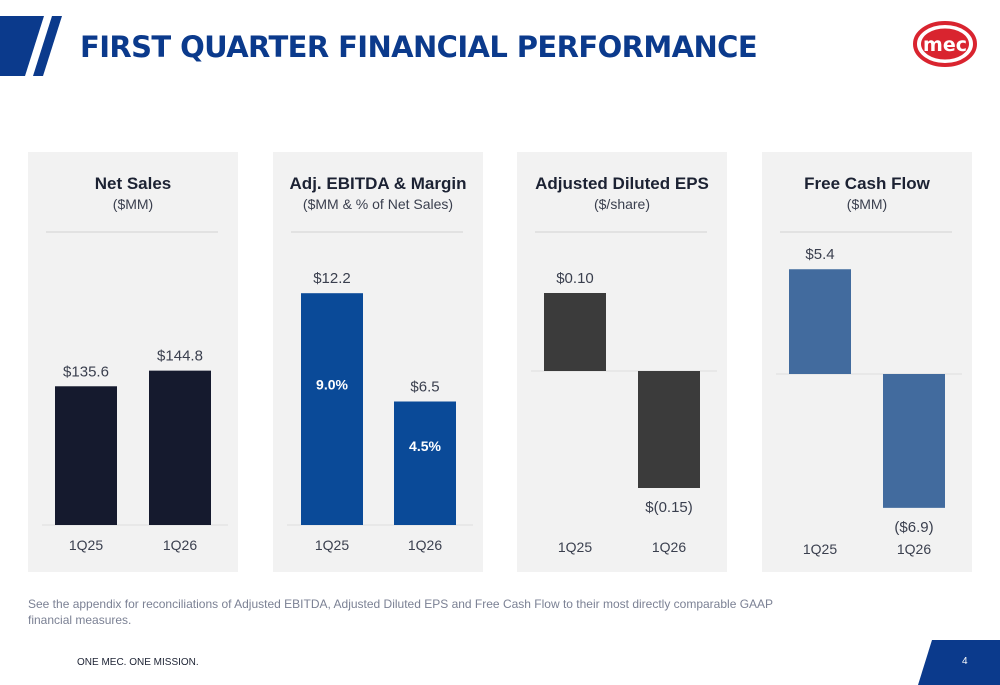 The height and width of the screenshot is (685, 1000). What do you see at coordinates (914, 549) in the screenshot?
I see `fcf-category-1q26: 1Q26` at bounding box center [914, 549].